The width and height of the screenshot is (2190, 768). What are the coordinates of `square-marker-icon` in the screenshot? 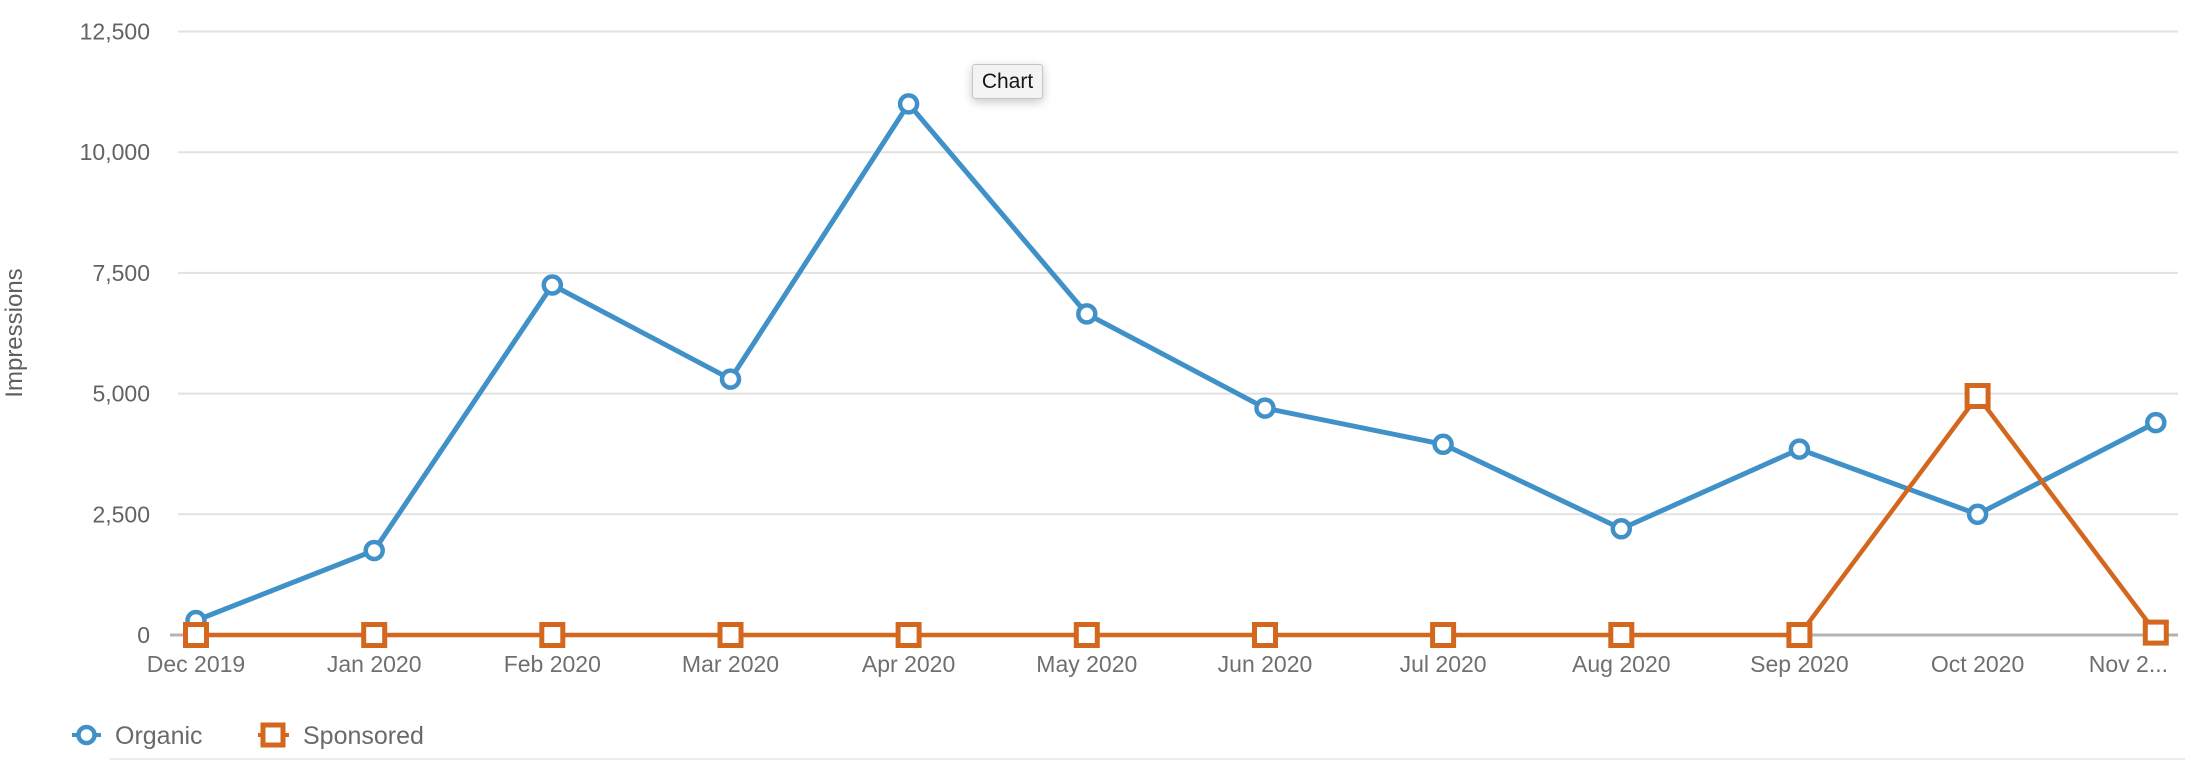 It's located at (273, 735).